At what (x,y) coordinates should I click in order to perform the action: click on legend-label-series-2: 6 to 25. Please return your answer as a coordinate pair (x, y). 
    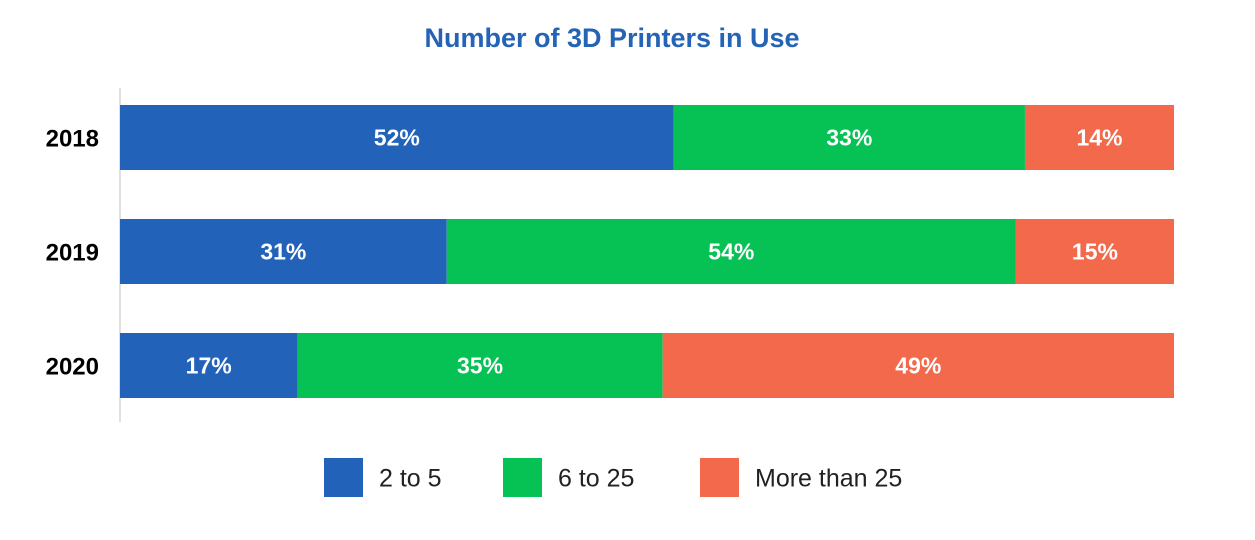
    Looking at the image, I should click on (596, 479).